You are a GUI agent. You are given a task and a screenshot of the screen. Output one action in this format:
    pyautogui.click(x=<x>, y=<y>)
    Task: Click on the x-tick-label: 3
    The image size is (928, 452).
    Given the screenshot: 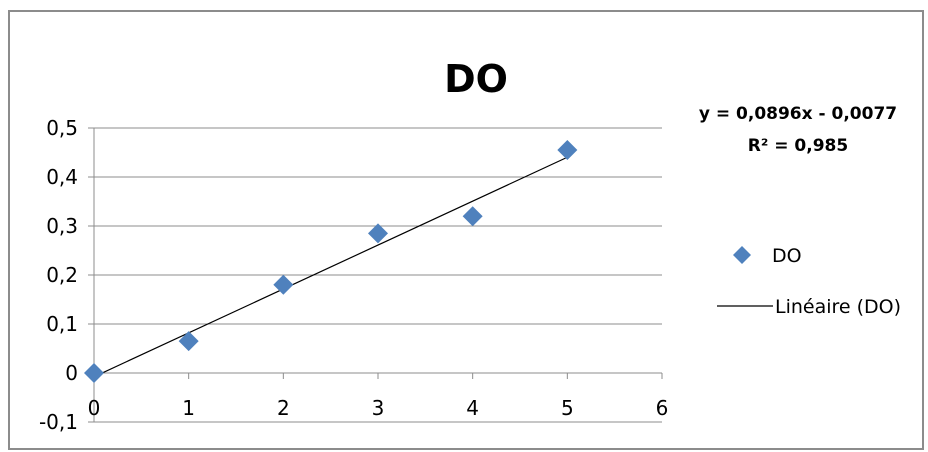 What is the action you would take?
    pyautogui.click(x=378, y=408)
    